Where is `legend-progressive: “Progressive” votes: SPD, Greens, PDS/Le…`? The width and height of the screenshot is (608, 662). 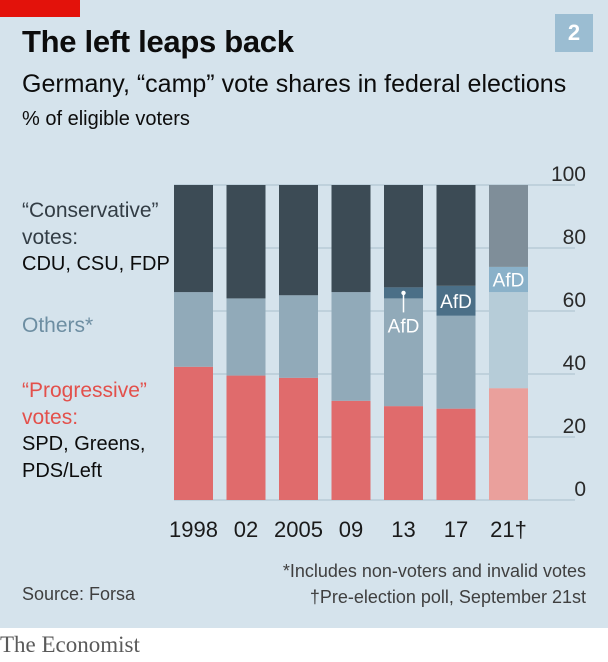
legend-progressive: “Progressive” votes: SPD, Greens, PDS/Le… is located at coordinates (97, 431).